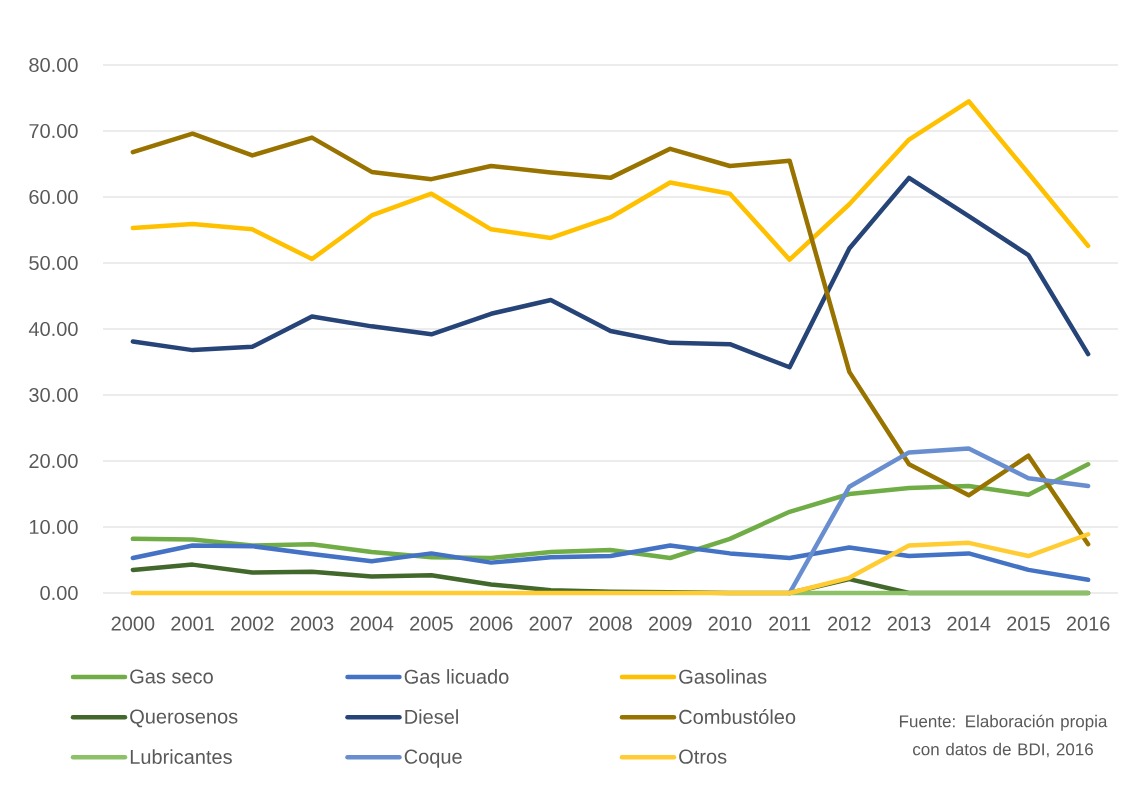 The image size is (1141, 798). I want to click on source-note: Fuente: Elaboración propia con datos de BDI, 2016, so click(1003, 736).